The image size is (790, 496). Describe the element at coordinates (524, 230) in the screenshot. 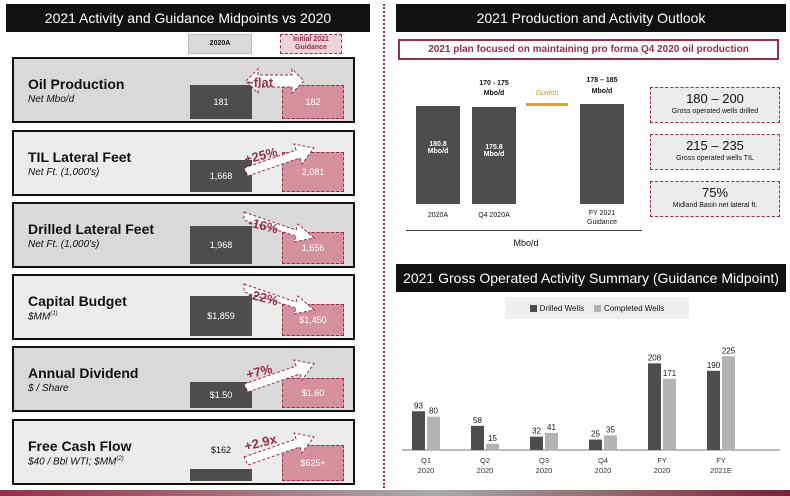

I see `outlook-axis-line` at that location.